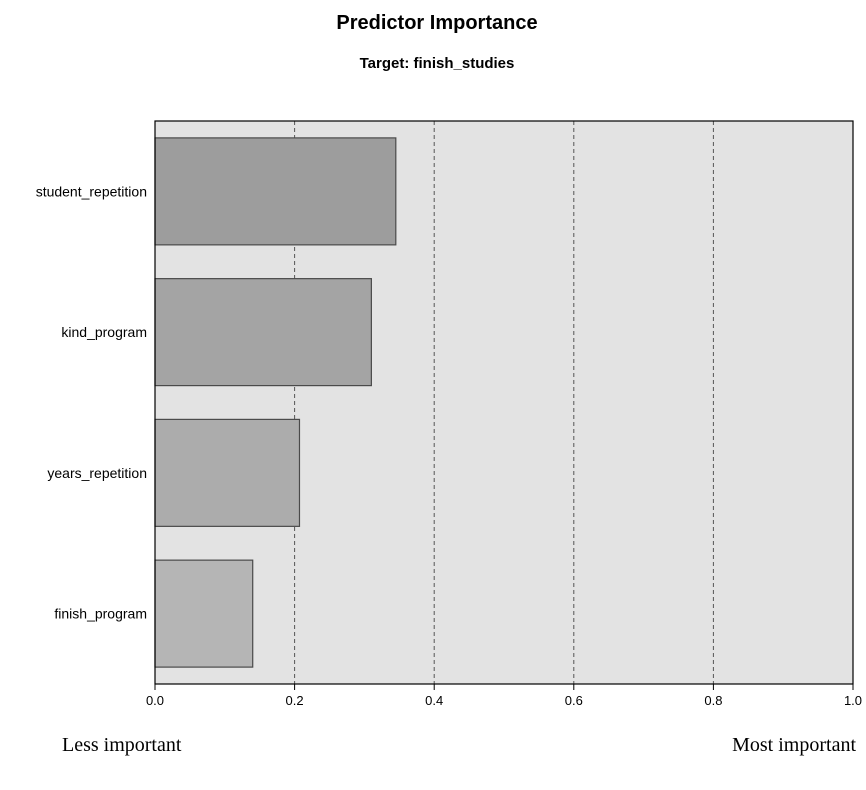 This screenshot has width=866, height=790. Describe the element at coordinates (574, 700) in the screenshot. I see `tick-label-3: 0.6` at that location.